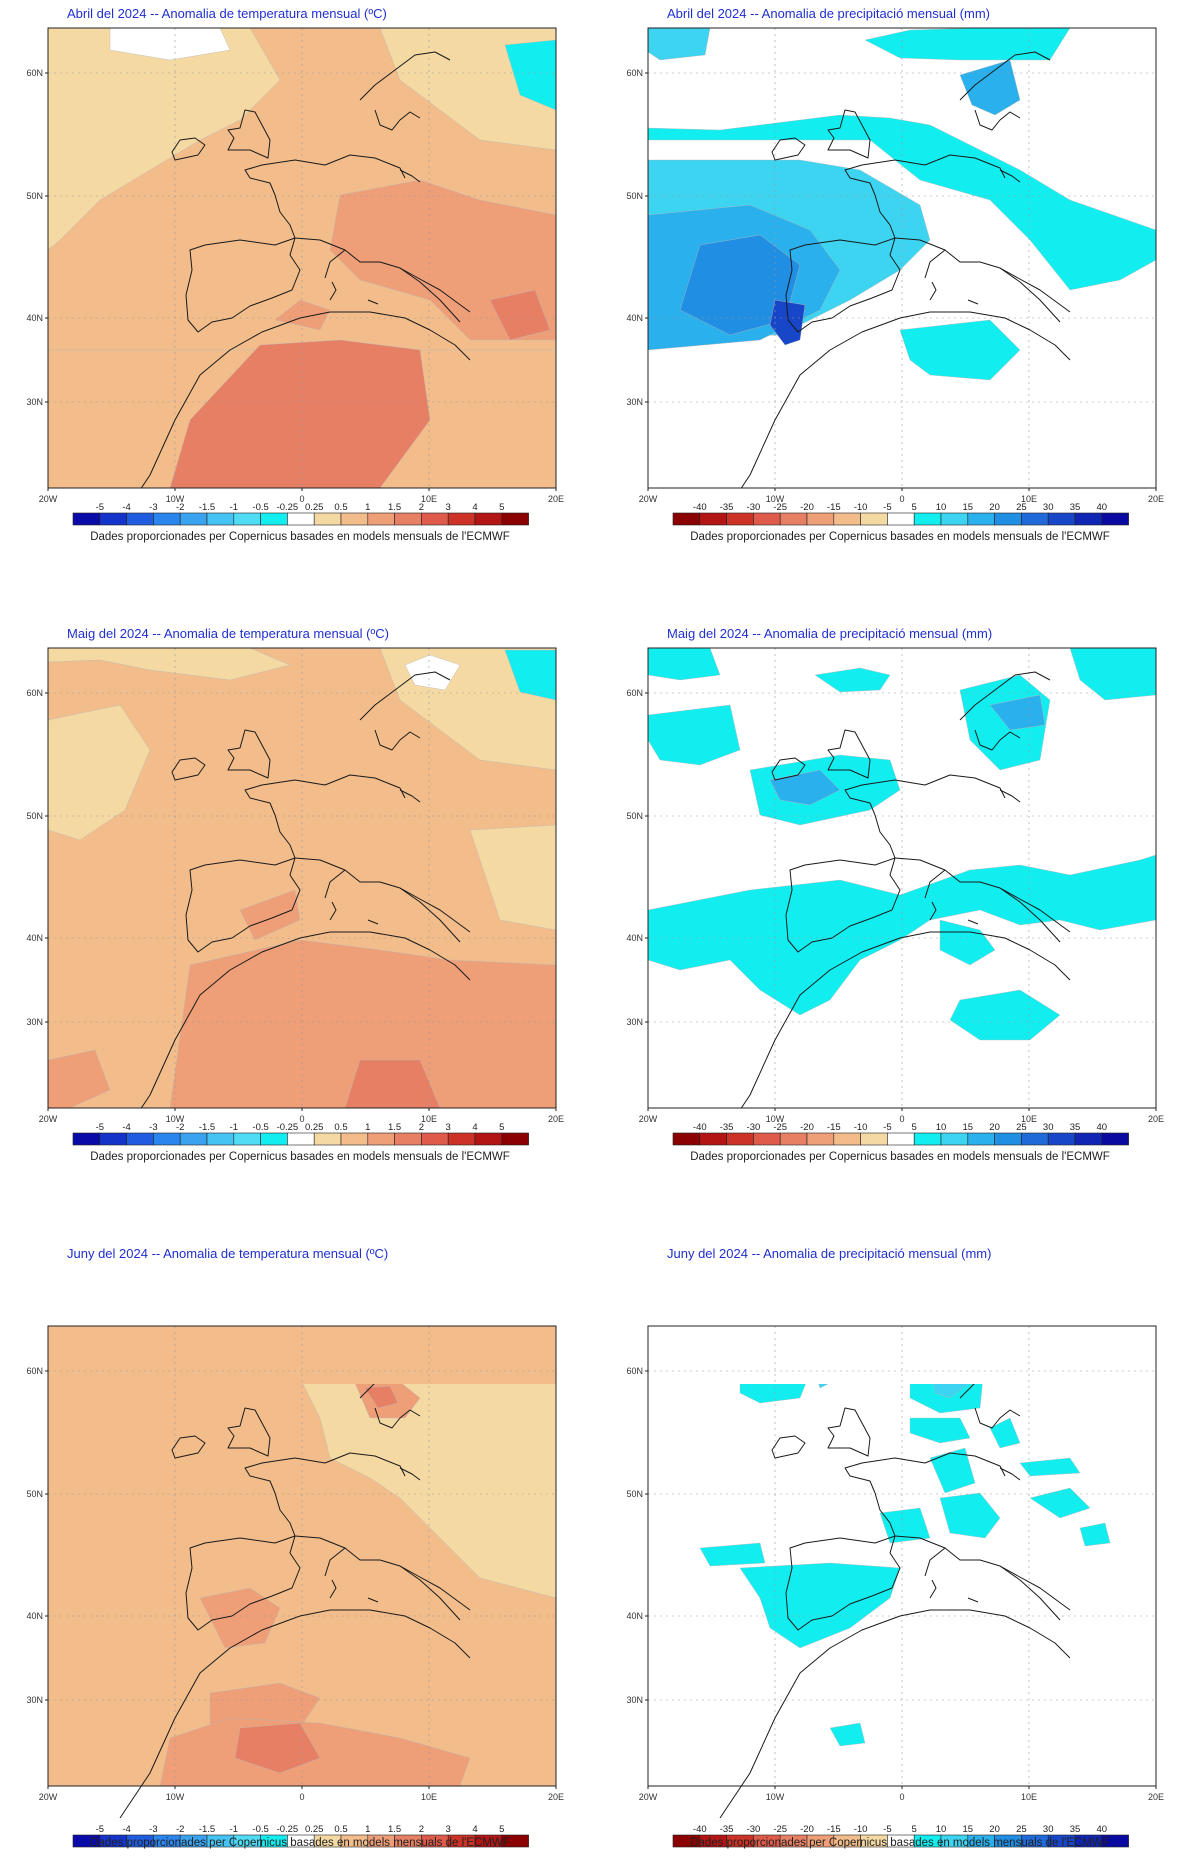  Describe the element at coordinates (34, 816) in the screenshot. I see `lat-label: 50N` at that location.